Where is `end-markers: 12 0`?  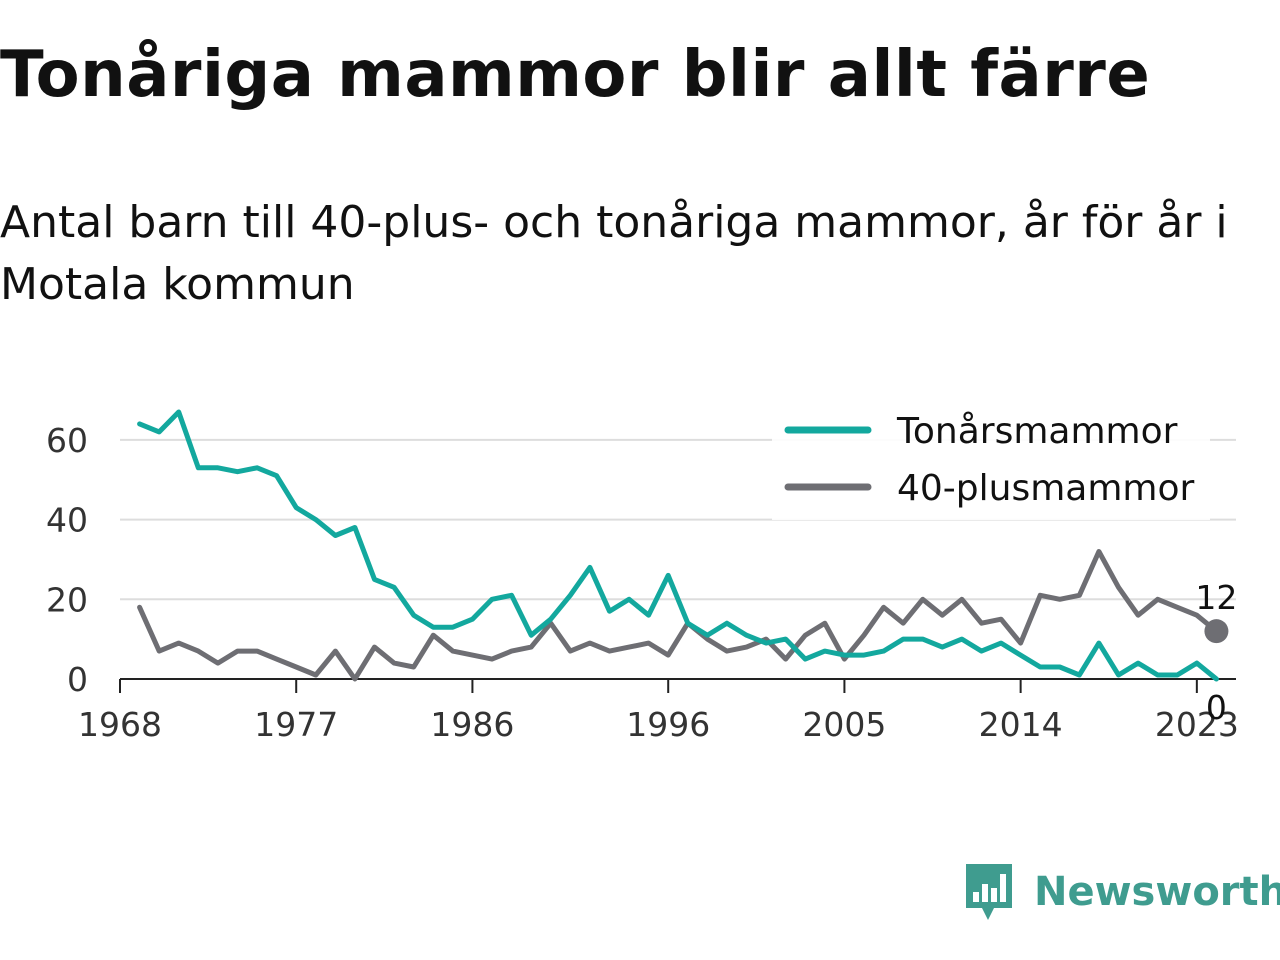 end-markers: 12 0 is located at coordinates (1216, 652).